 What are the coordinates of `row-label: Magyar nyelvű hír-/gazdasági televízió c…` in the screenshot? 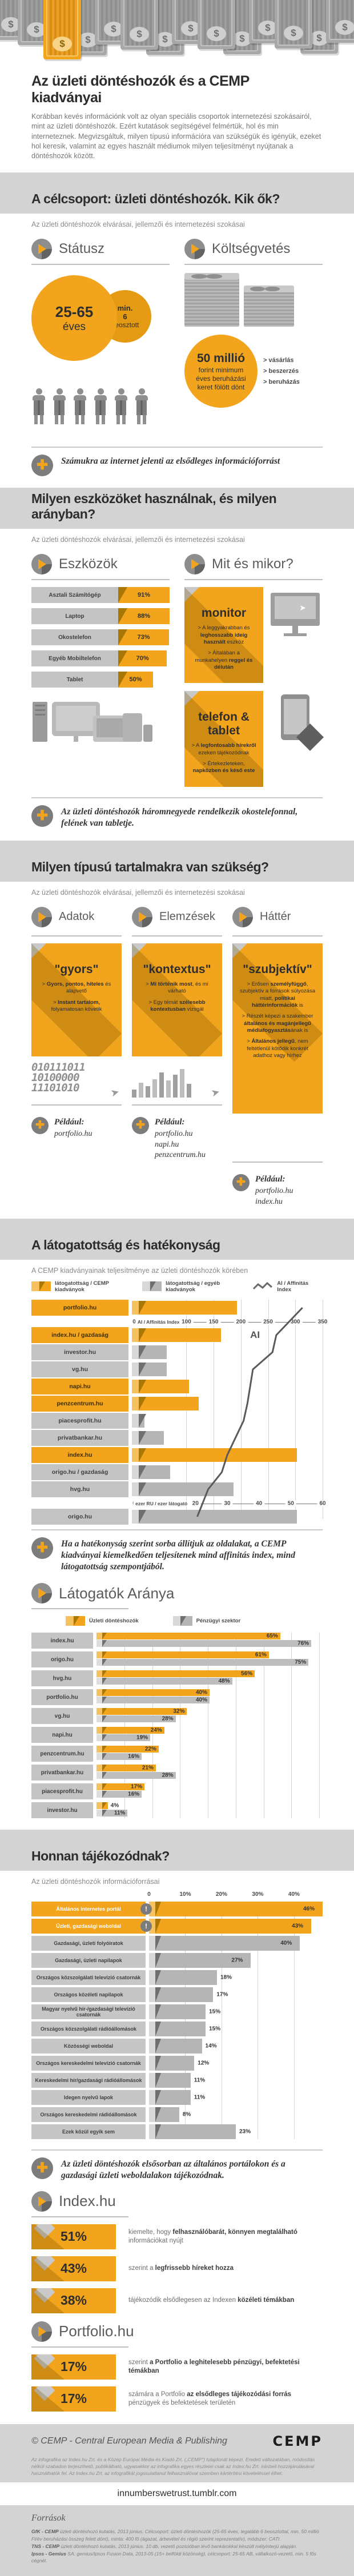 It's located at (88, 2012).